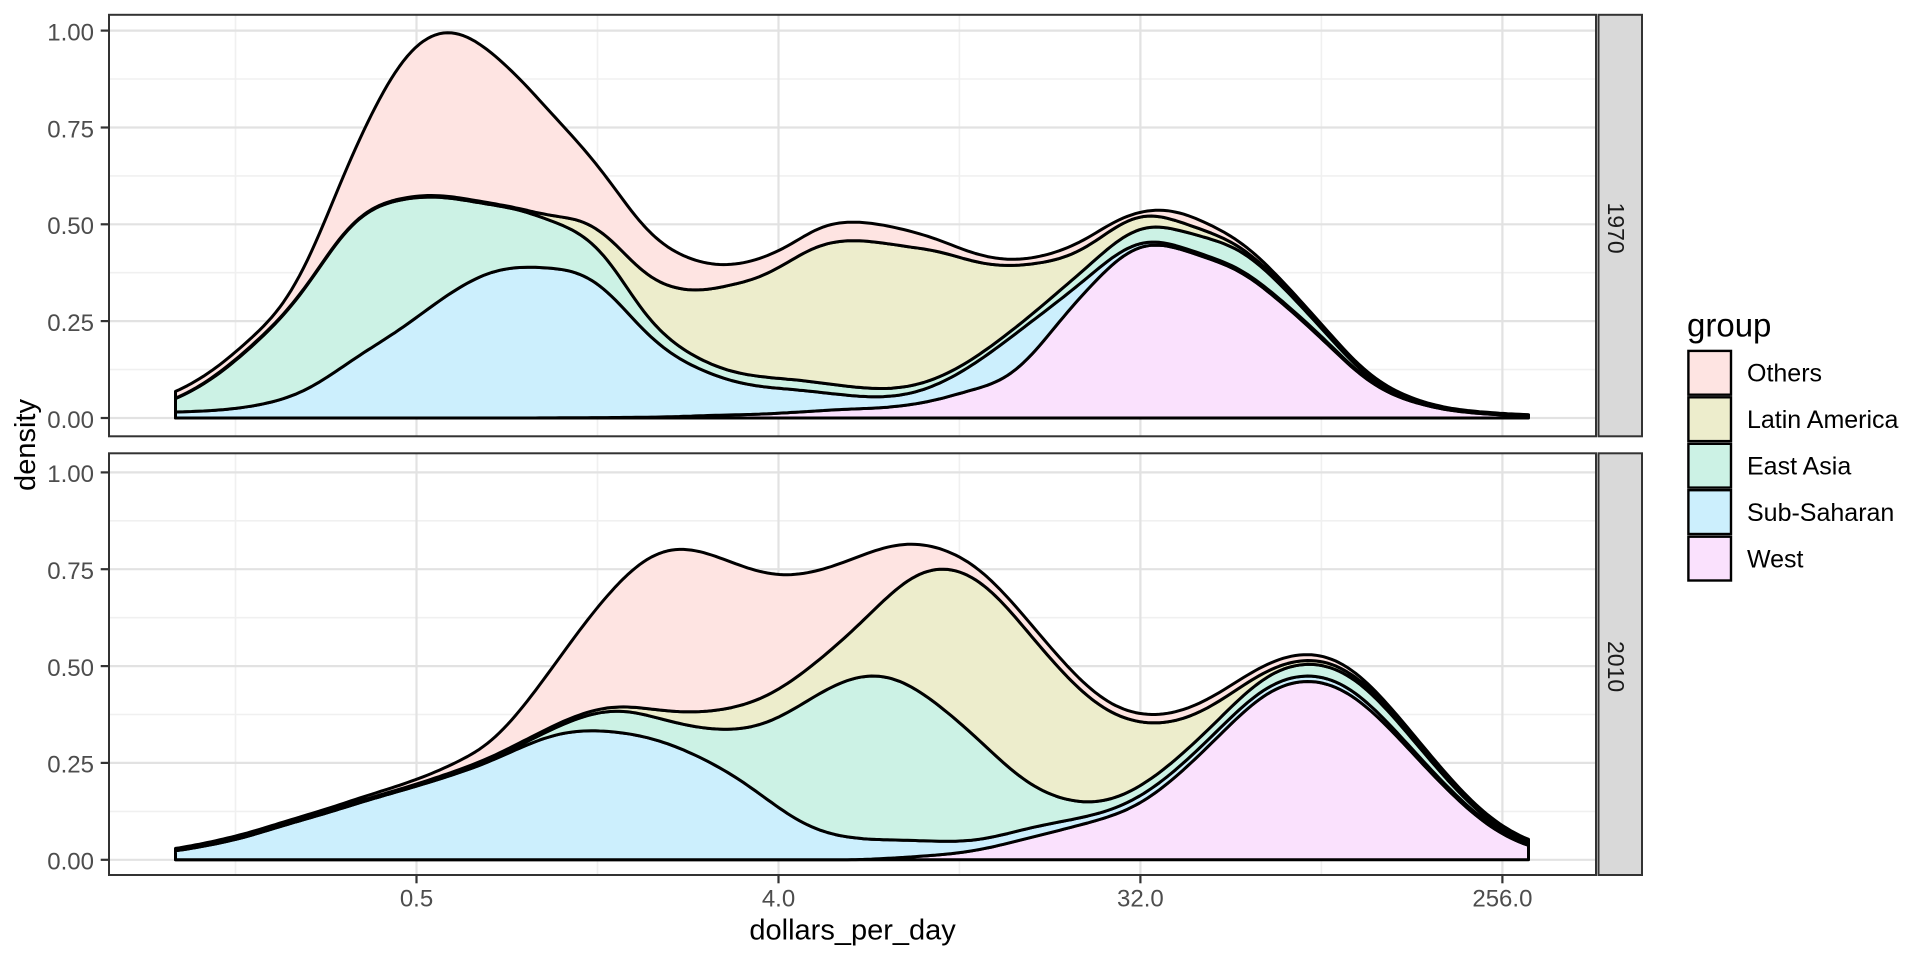 Image resolution: width=1920 pixels, height=960 pixels. What do you see at coordinates (1502, 899) in the screenshot?
I see `svg-text: 256.0` at bounding box center [1502, 899].